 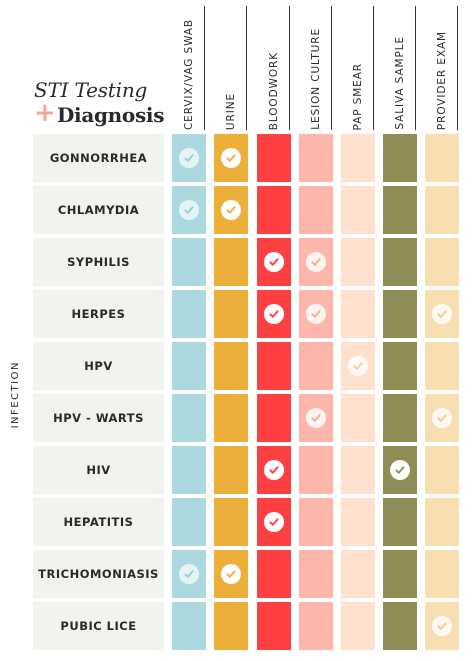 I want to click on column-header: BLOODWORK, so click(x=274, y=68).